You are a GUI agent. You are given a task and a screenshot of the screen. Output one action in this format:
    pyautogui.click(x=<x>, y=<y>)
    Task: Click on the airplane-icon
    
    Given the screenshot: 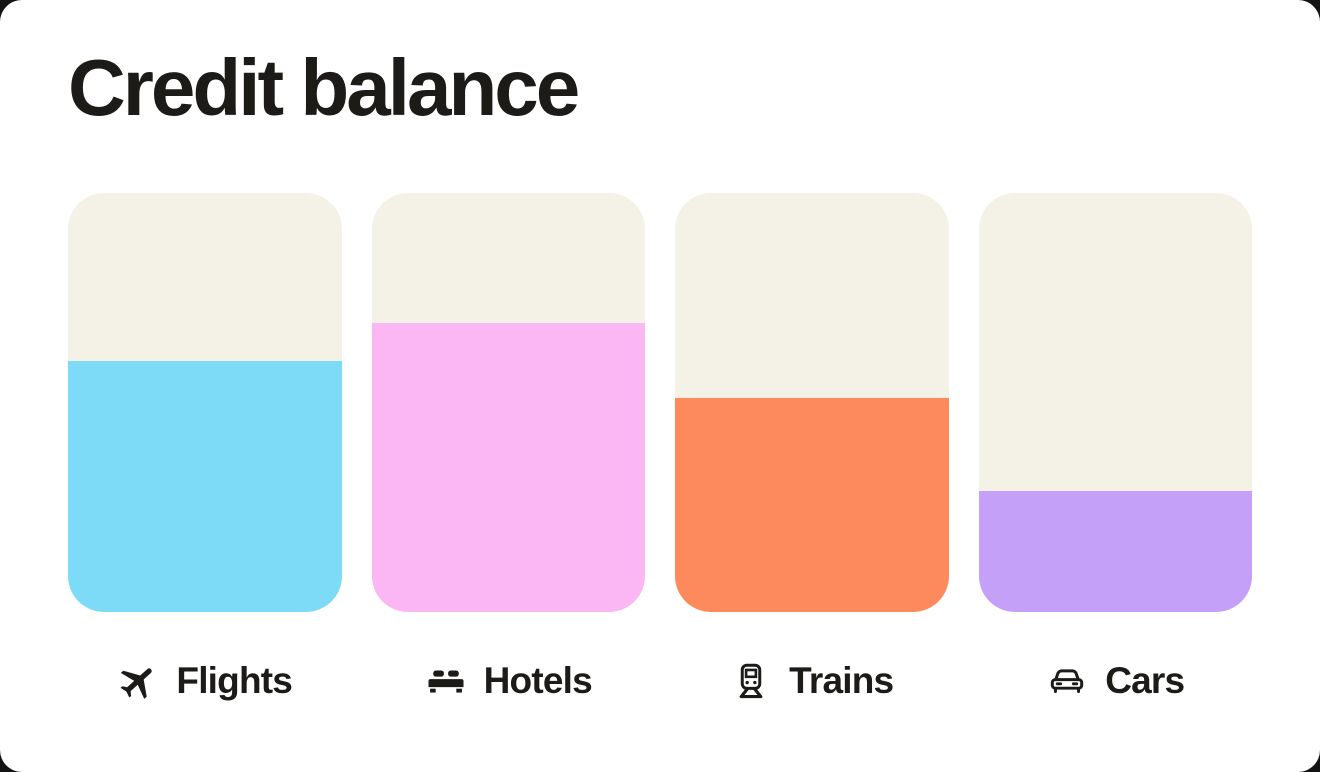 What is the action you would take?
    pyautogui.click(x=138, y=681)
    